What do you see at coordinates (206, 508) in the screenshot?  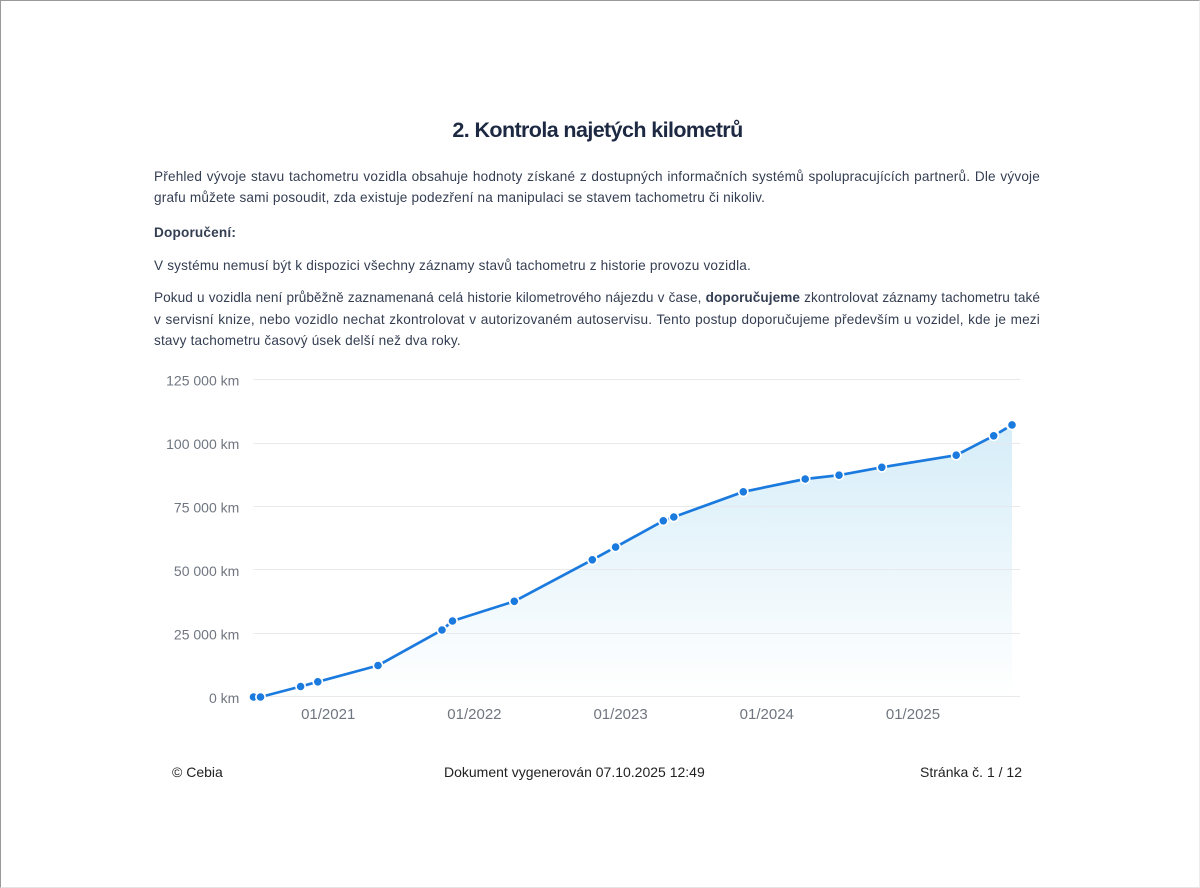 I see `svg-text: 75 000 km` at bounding box center [206, 508].